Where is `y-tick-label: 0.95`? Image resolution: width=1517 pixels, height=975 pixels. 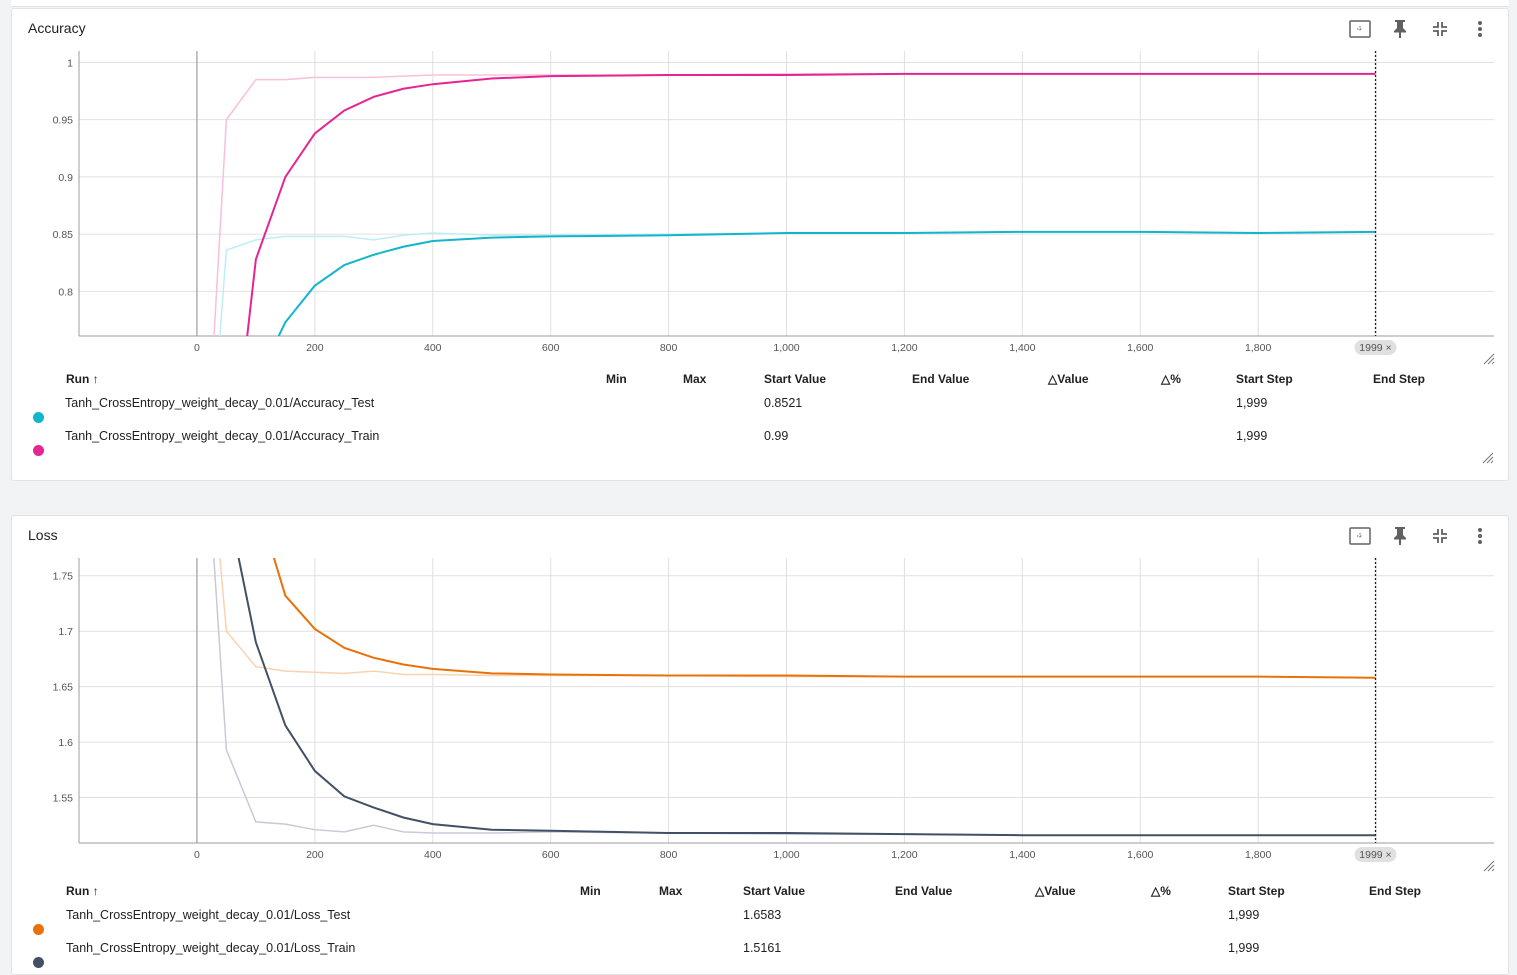
y-tick-label: 0.95 is located at coordinates (63, 121).